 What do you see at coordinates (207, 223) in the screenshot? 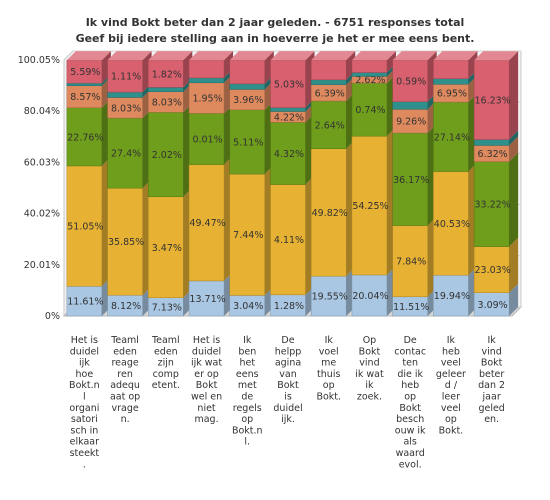
I see `data-label: 49.47%` at bounding box center [207, 223].